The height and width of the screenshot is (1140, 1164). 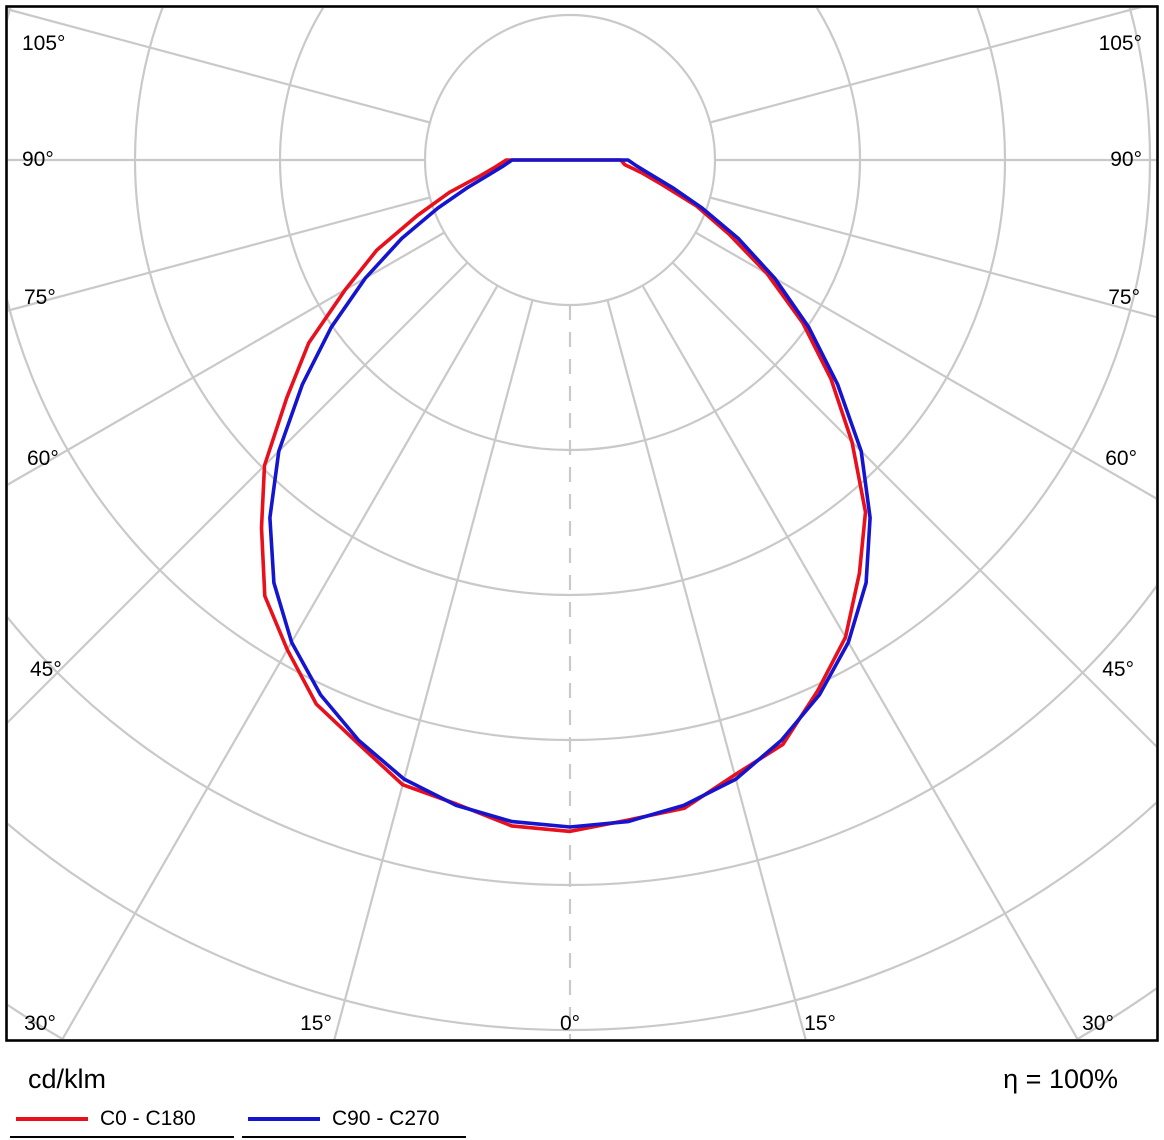 I want to click on efficiency-label: η = 100%, so click(x=1060, y=1079).